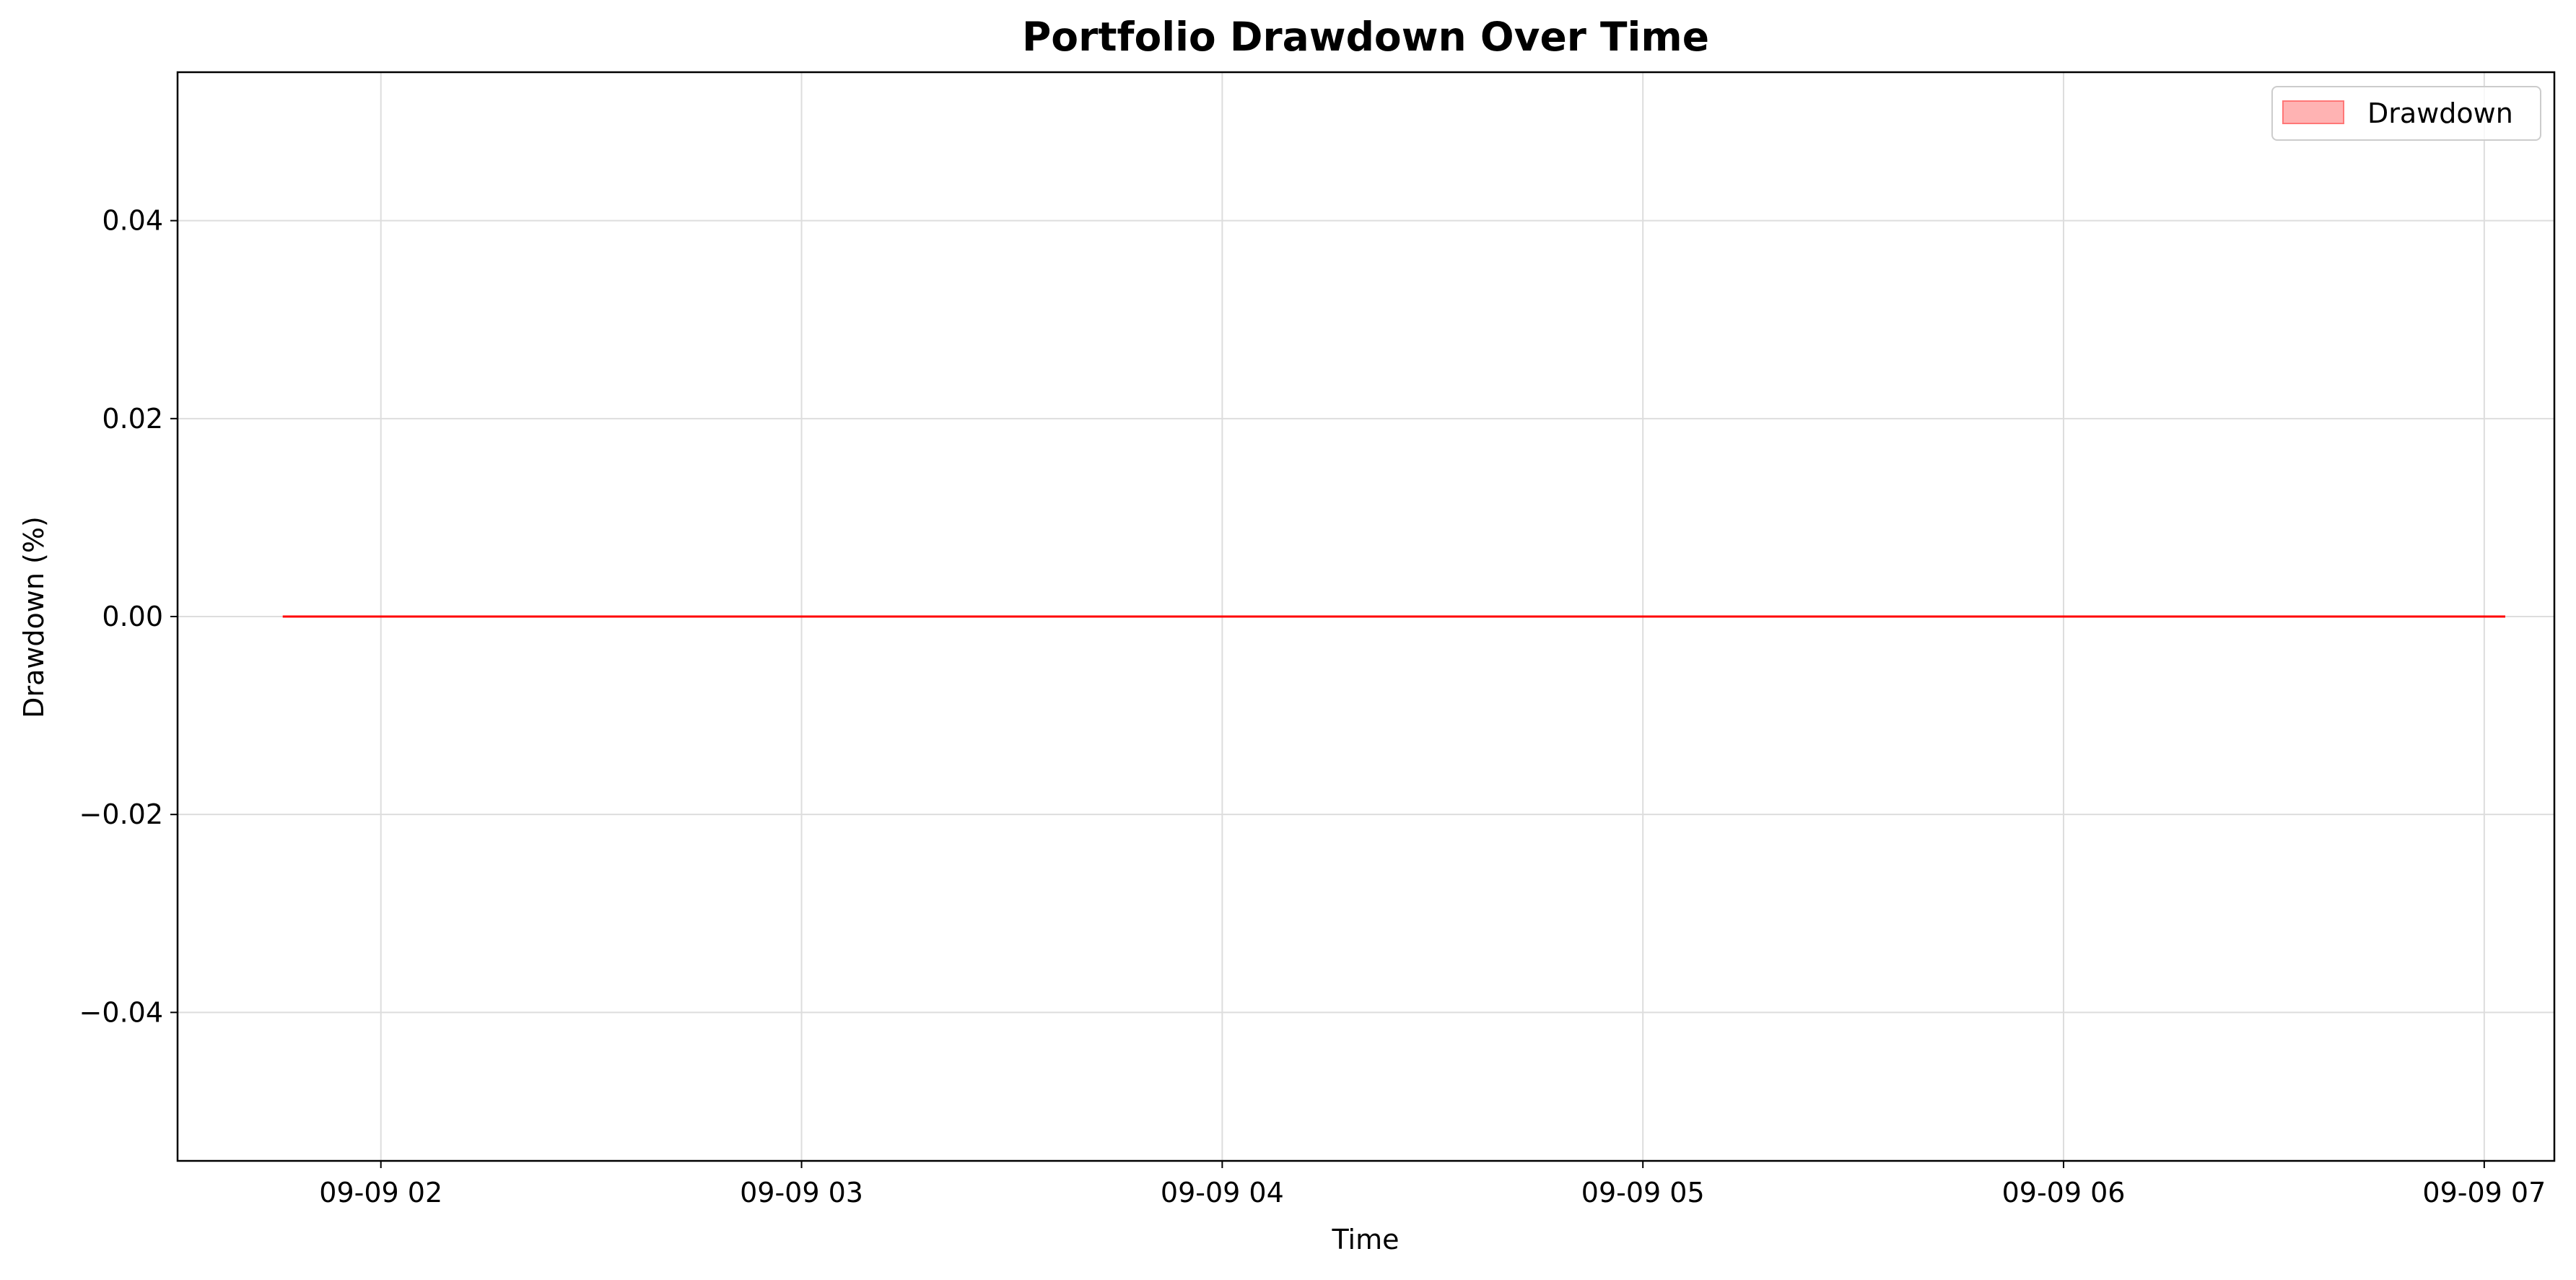 The width and height of the screenshot is (2576, 1280). Describe the element at coordinates (121, 814) in the screenshot. I see `y-tick-label: −0.02` at that location.